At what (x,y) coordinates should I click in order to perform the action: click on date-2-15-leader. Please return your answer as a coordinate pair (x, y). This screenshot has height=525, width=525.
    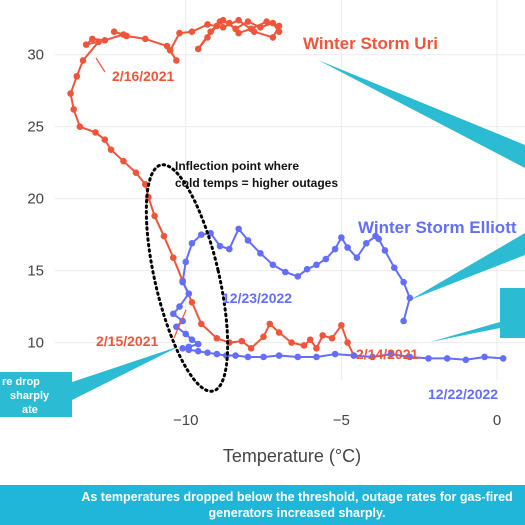
    Looking at the image, I should click on (180, 324).